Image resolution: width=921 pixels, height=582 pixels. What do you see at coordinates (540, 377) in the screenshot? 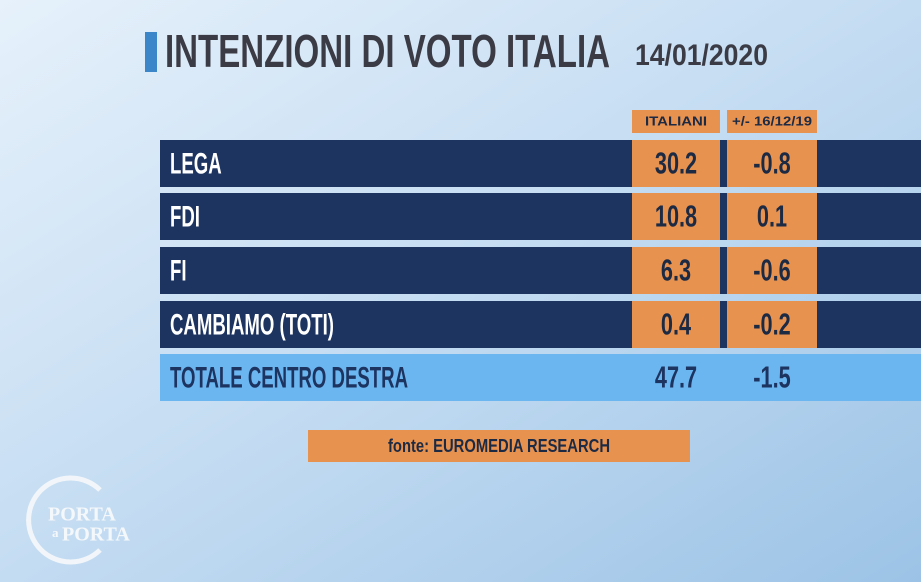
I see `total-bg` at bounding box center [540, 377].